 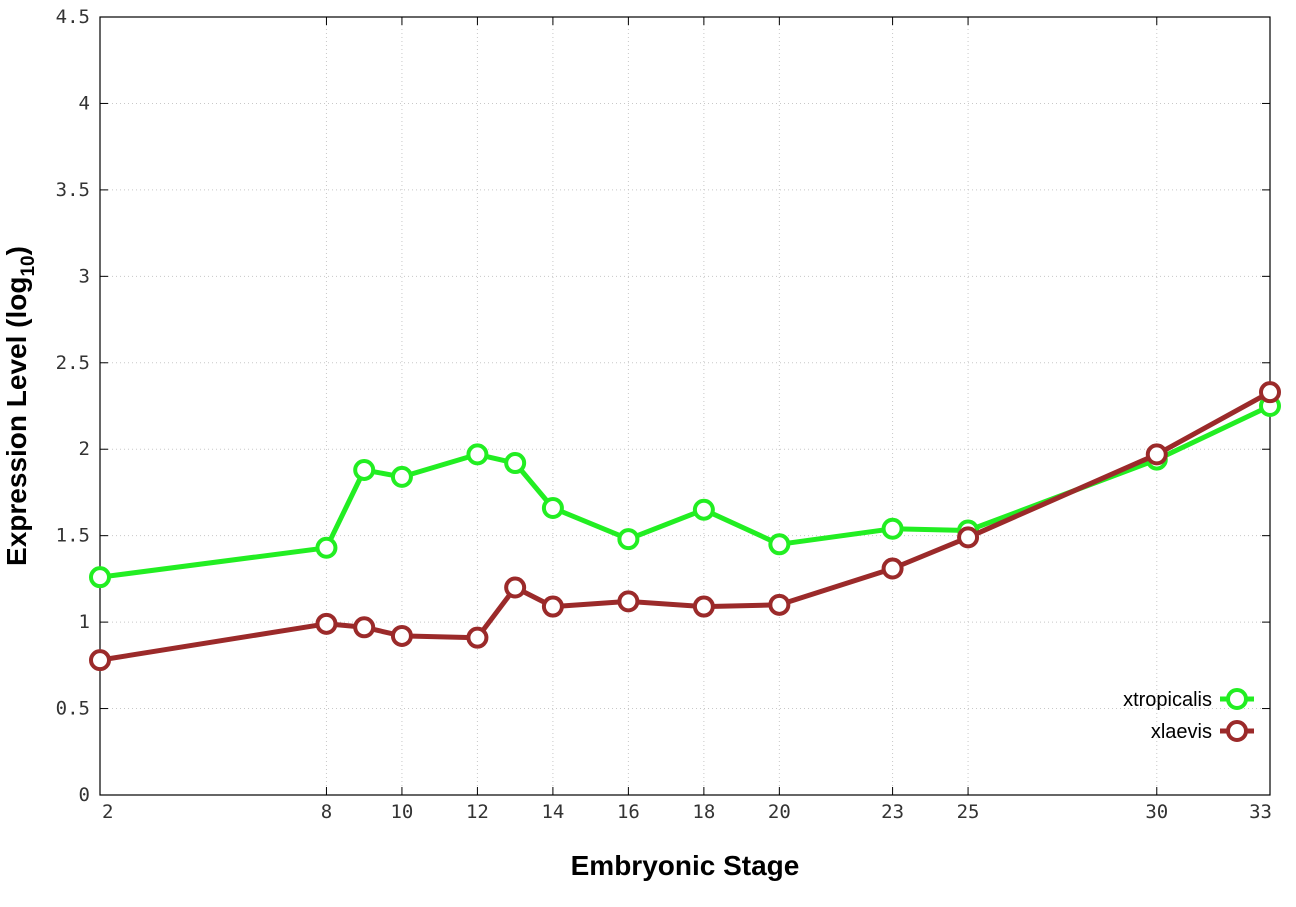 I want to click on x-tick-label: 8, so click(x=326, y=812).